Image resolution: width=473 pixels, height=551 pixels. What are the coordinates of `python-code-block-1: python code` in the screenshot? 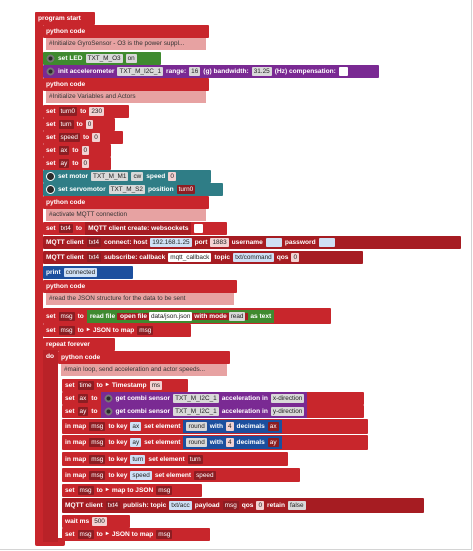 It's located at (126, 31).